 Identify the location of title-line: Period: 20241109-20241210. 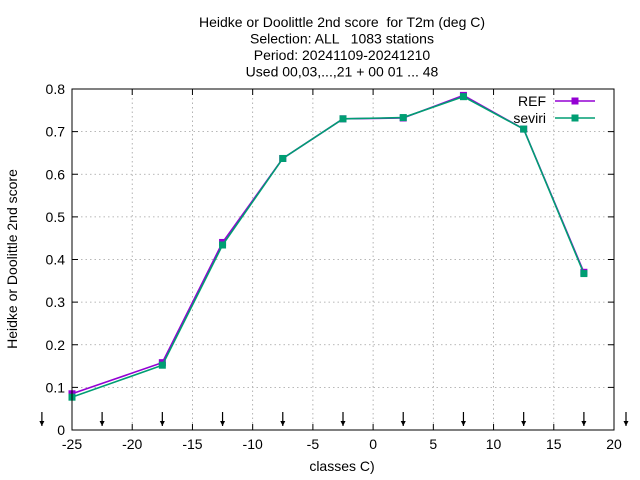
(342, 55).